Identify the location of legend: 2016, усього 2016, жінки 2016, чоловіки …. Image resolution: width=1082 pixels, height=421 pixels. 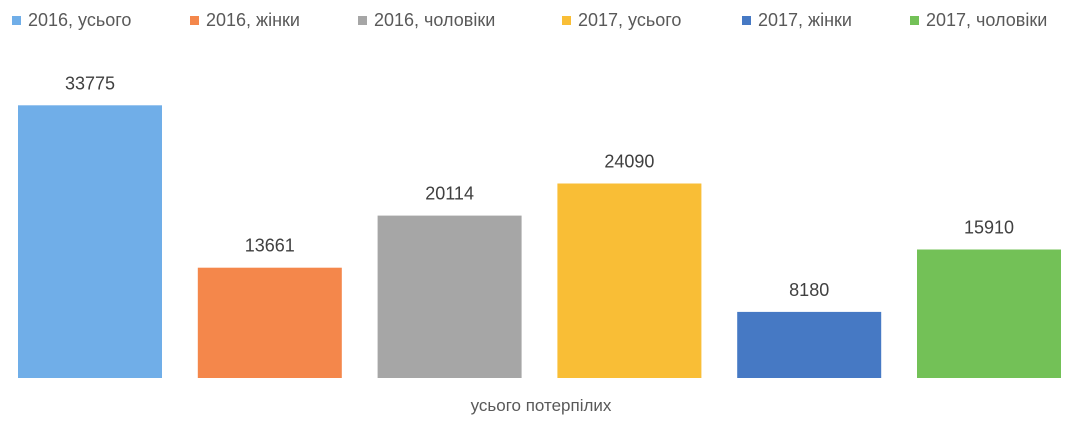
(541, 20).